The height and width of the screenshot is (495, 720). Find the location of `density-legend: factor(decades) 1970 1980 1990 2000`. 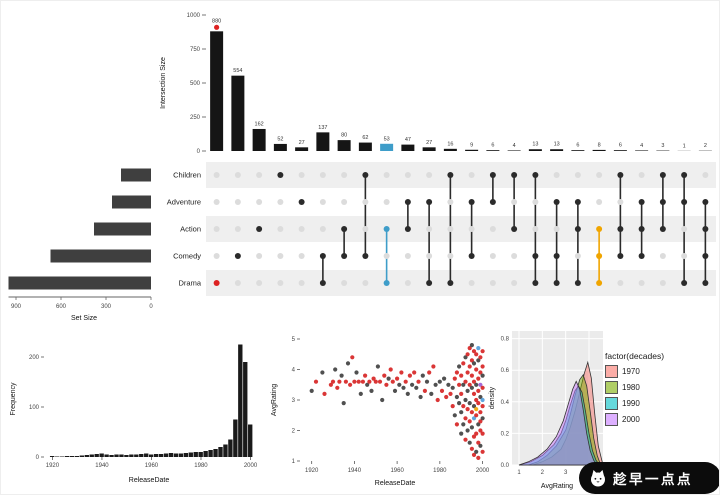

density-legend: factor(decades) 1970 1980 1990 2000 is located at coordinates (660, 390).